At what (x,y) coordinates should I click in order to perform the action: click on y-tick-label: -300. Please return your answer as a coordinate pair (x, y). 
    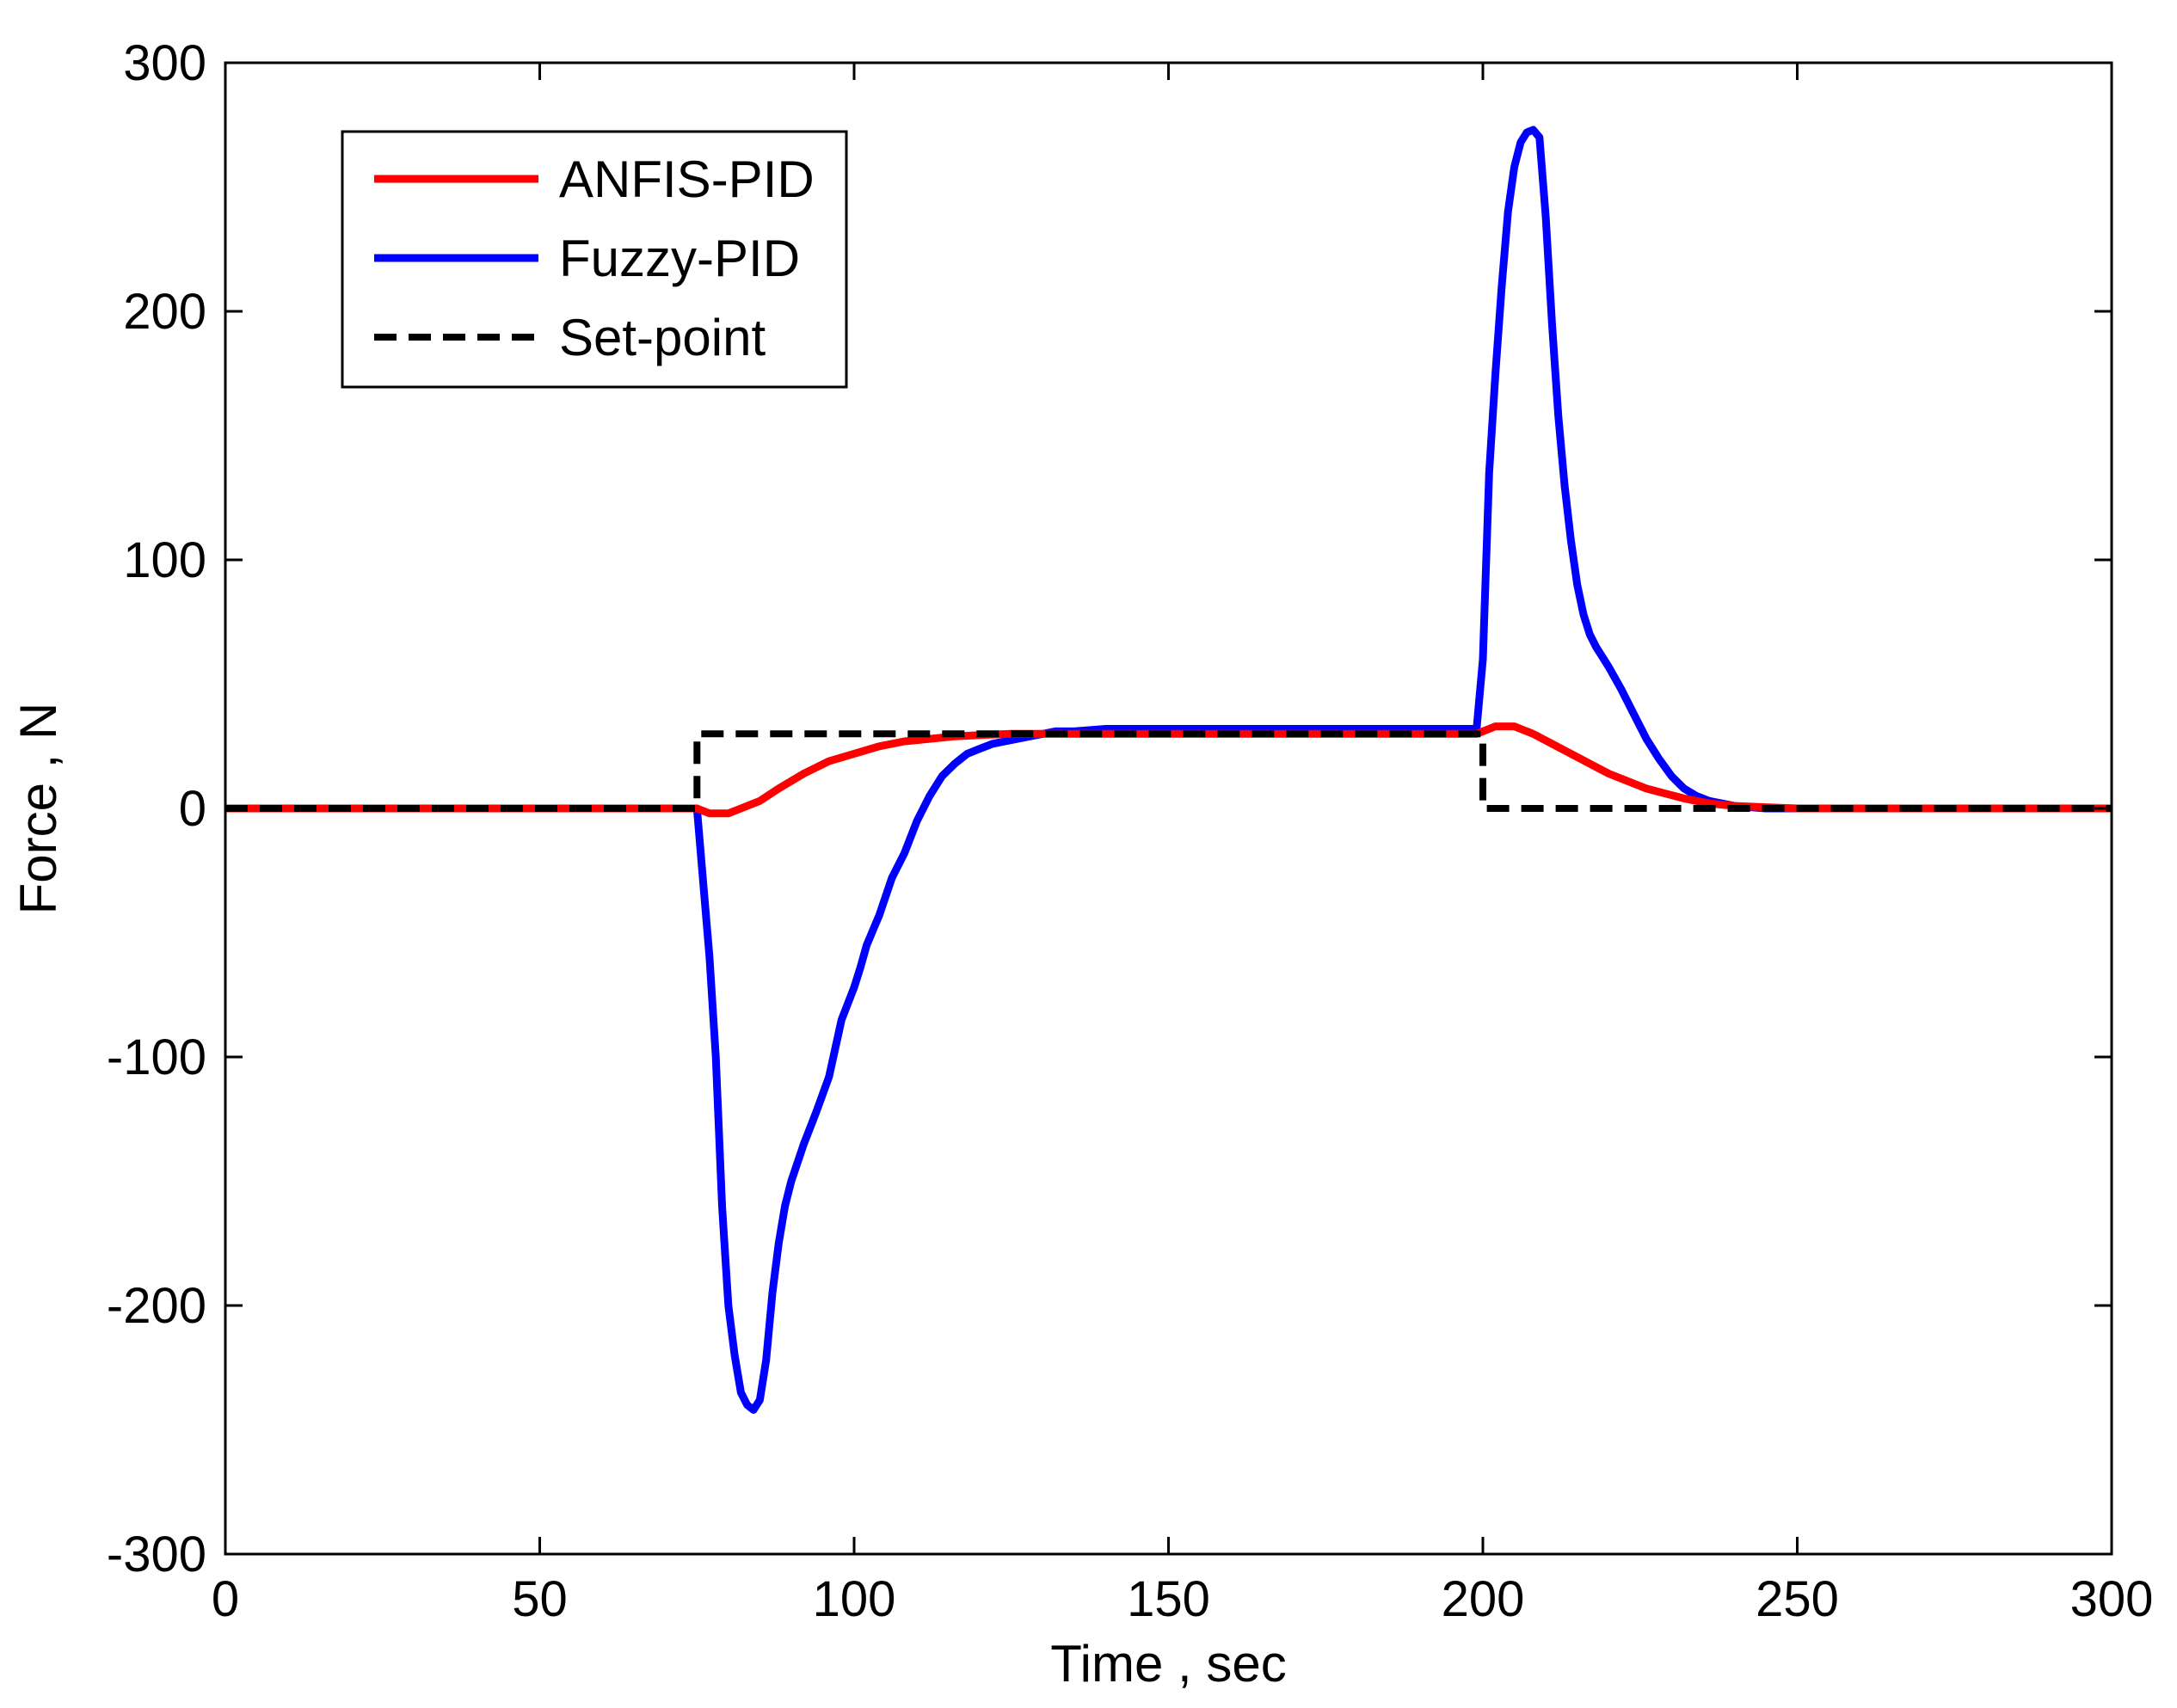
    Looking at the image, I should click on (156, 1555).